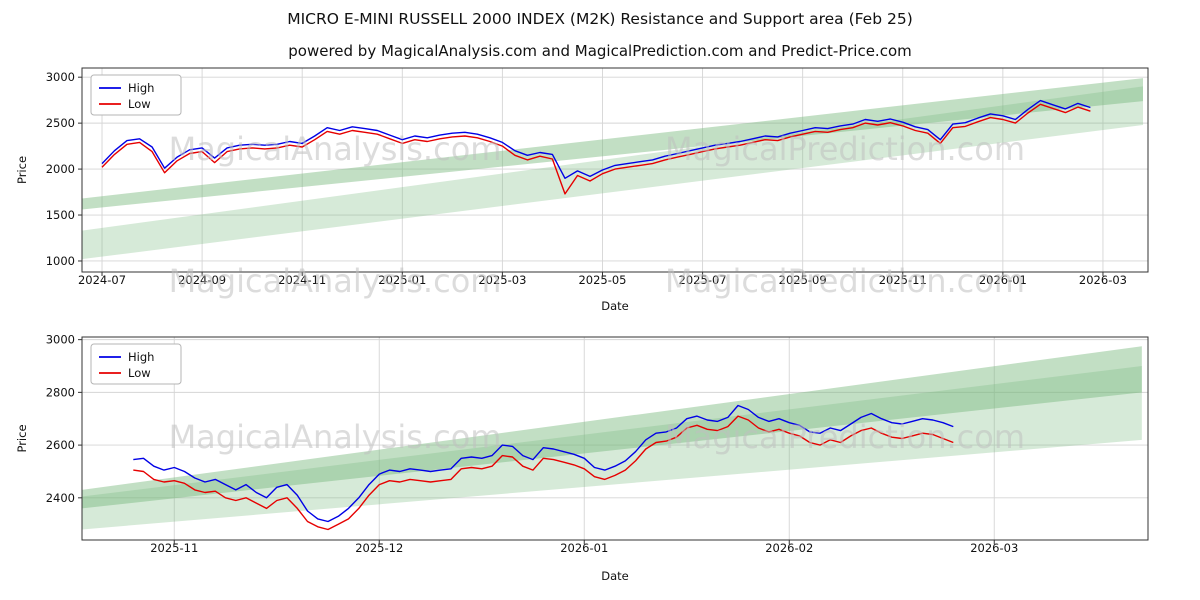 The height and width of the screenshot is (600, 1200). Describe the element at coordinates (60, 392) in the screenshot. I see `y-tick-label: 2800` at that location.